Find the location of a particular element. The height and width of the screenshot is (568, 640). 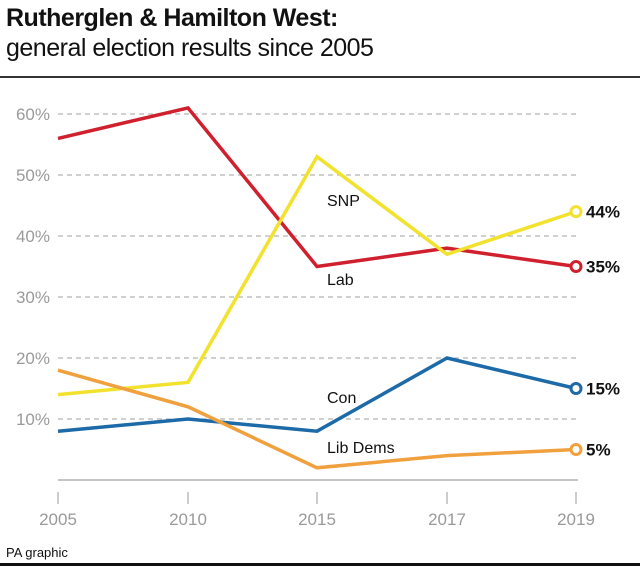

chart-subtitle: general election results since 2005 is located at coordinates (190, 48).